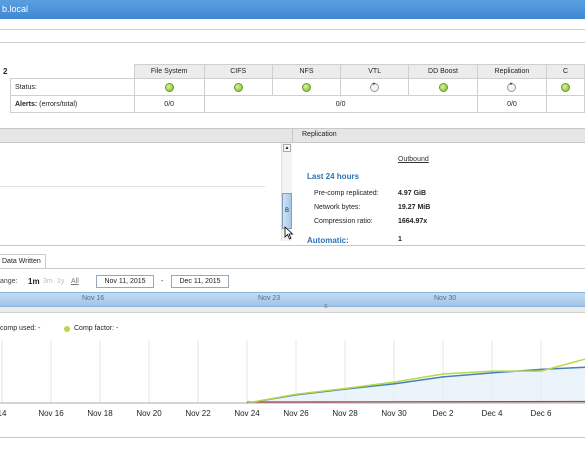 The image size is (585, 463). What do you see at coordinates (67, 329) in the screenshot?
I see `legend-dot-icon` at bounding box center [67, 329].